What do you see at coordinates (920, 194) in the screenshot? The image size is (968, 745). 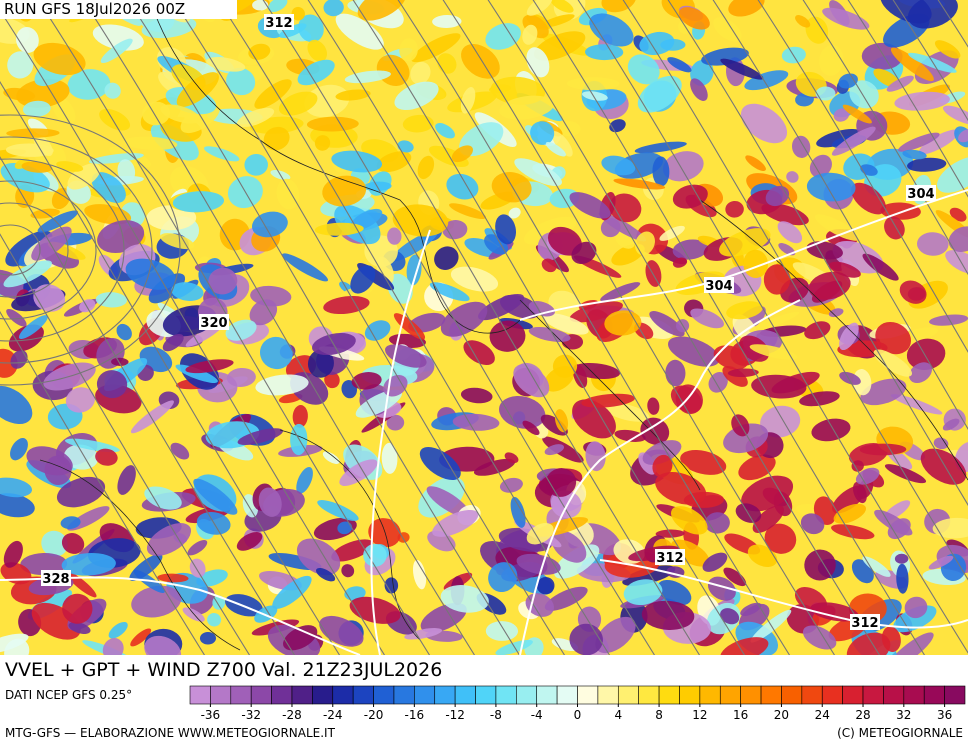 I see `contour-label: 304` at bounding box center [920, 194].